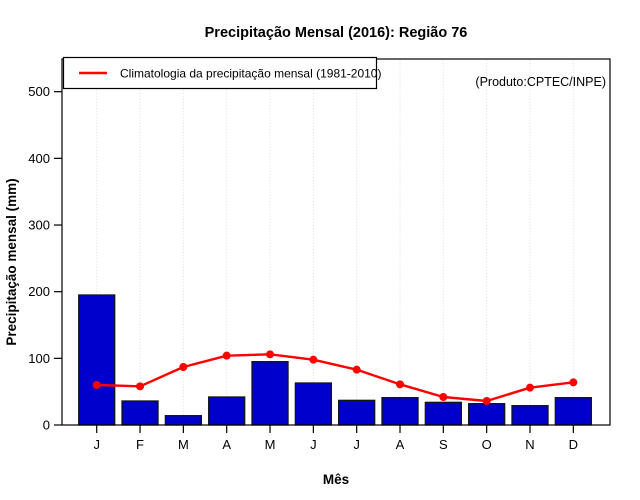  Describe the element at coordinates (46, 425) in the screenshot. I see `y-tick-label: 0` at that location.